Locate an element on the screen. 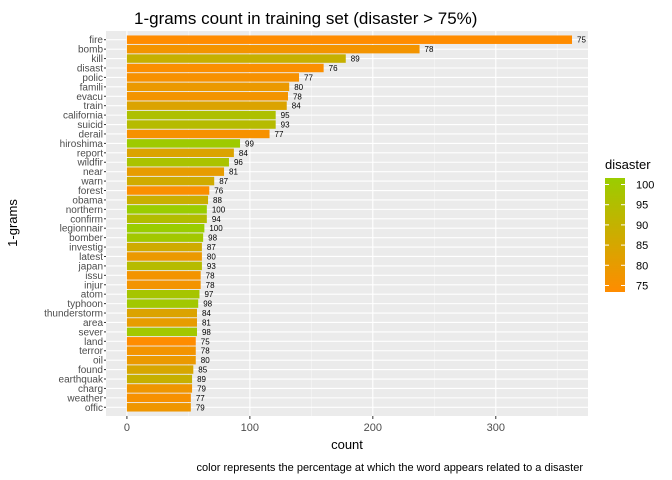  bar-value-label: 81 is located at coordinates (233, 172).